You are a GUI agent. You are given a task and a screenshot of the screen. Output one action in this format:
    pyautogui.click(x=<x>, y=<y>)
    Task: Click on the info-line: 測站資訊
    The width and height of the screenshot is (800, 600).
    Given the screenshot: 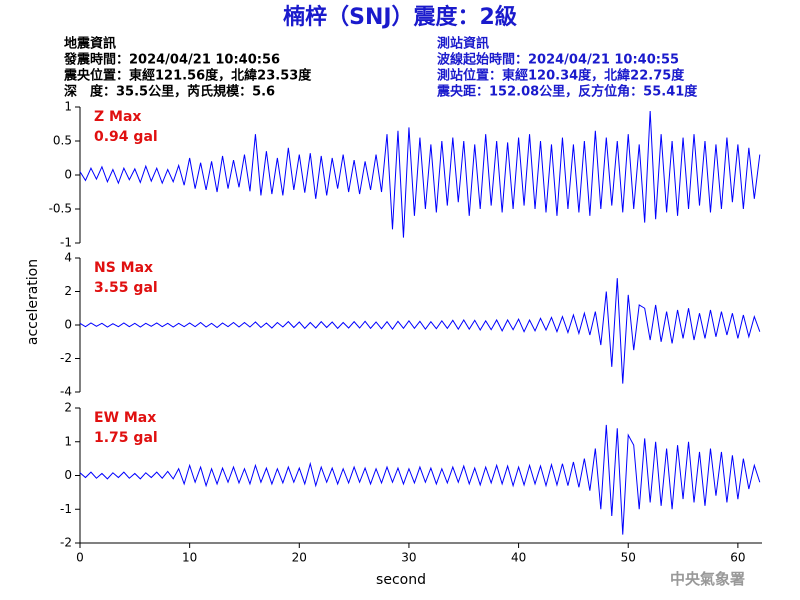 What is the action you would take?
    pyautogui.click(x=463, y=44)
    